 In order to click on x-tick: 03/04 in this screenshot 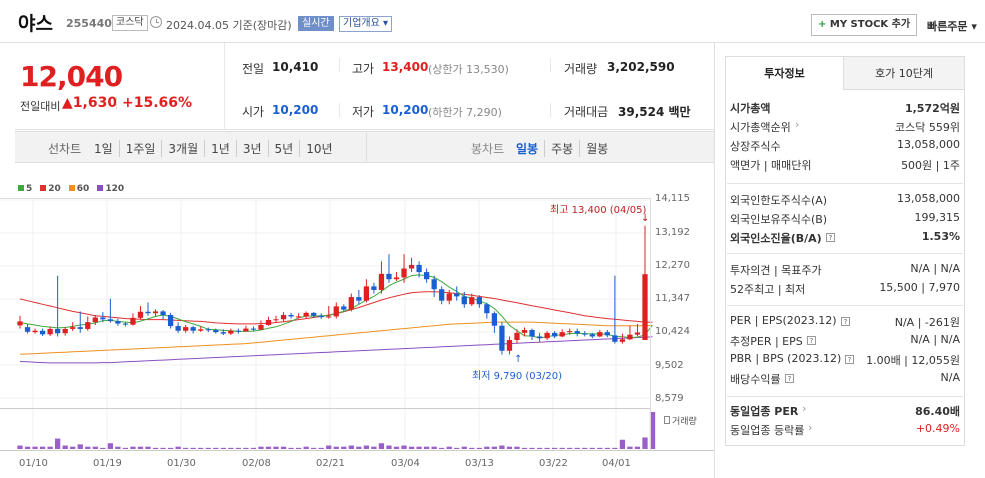, I will do `click(405, 463)`.